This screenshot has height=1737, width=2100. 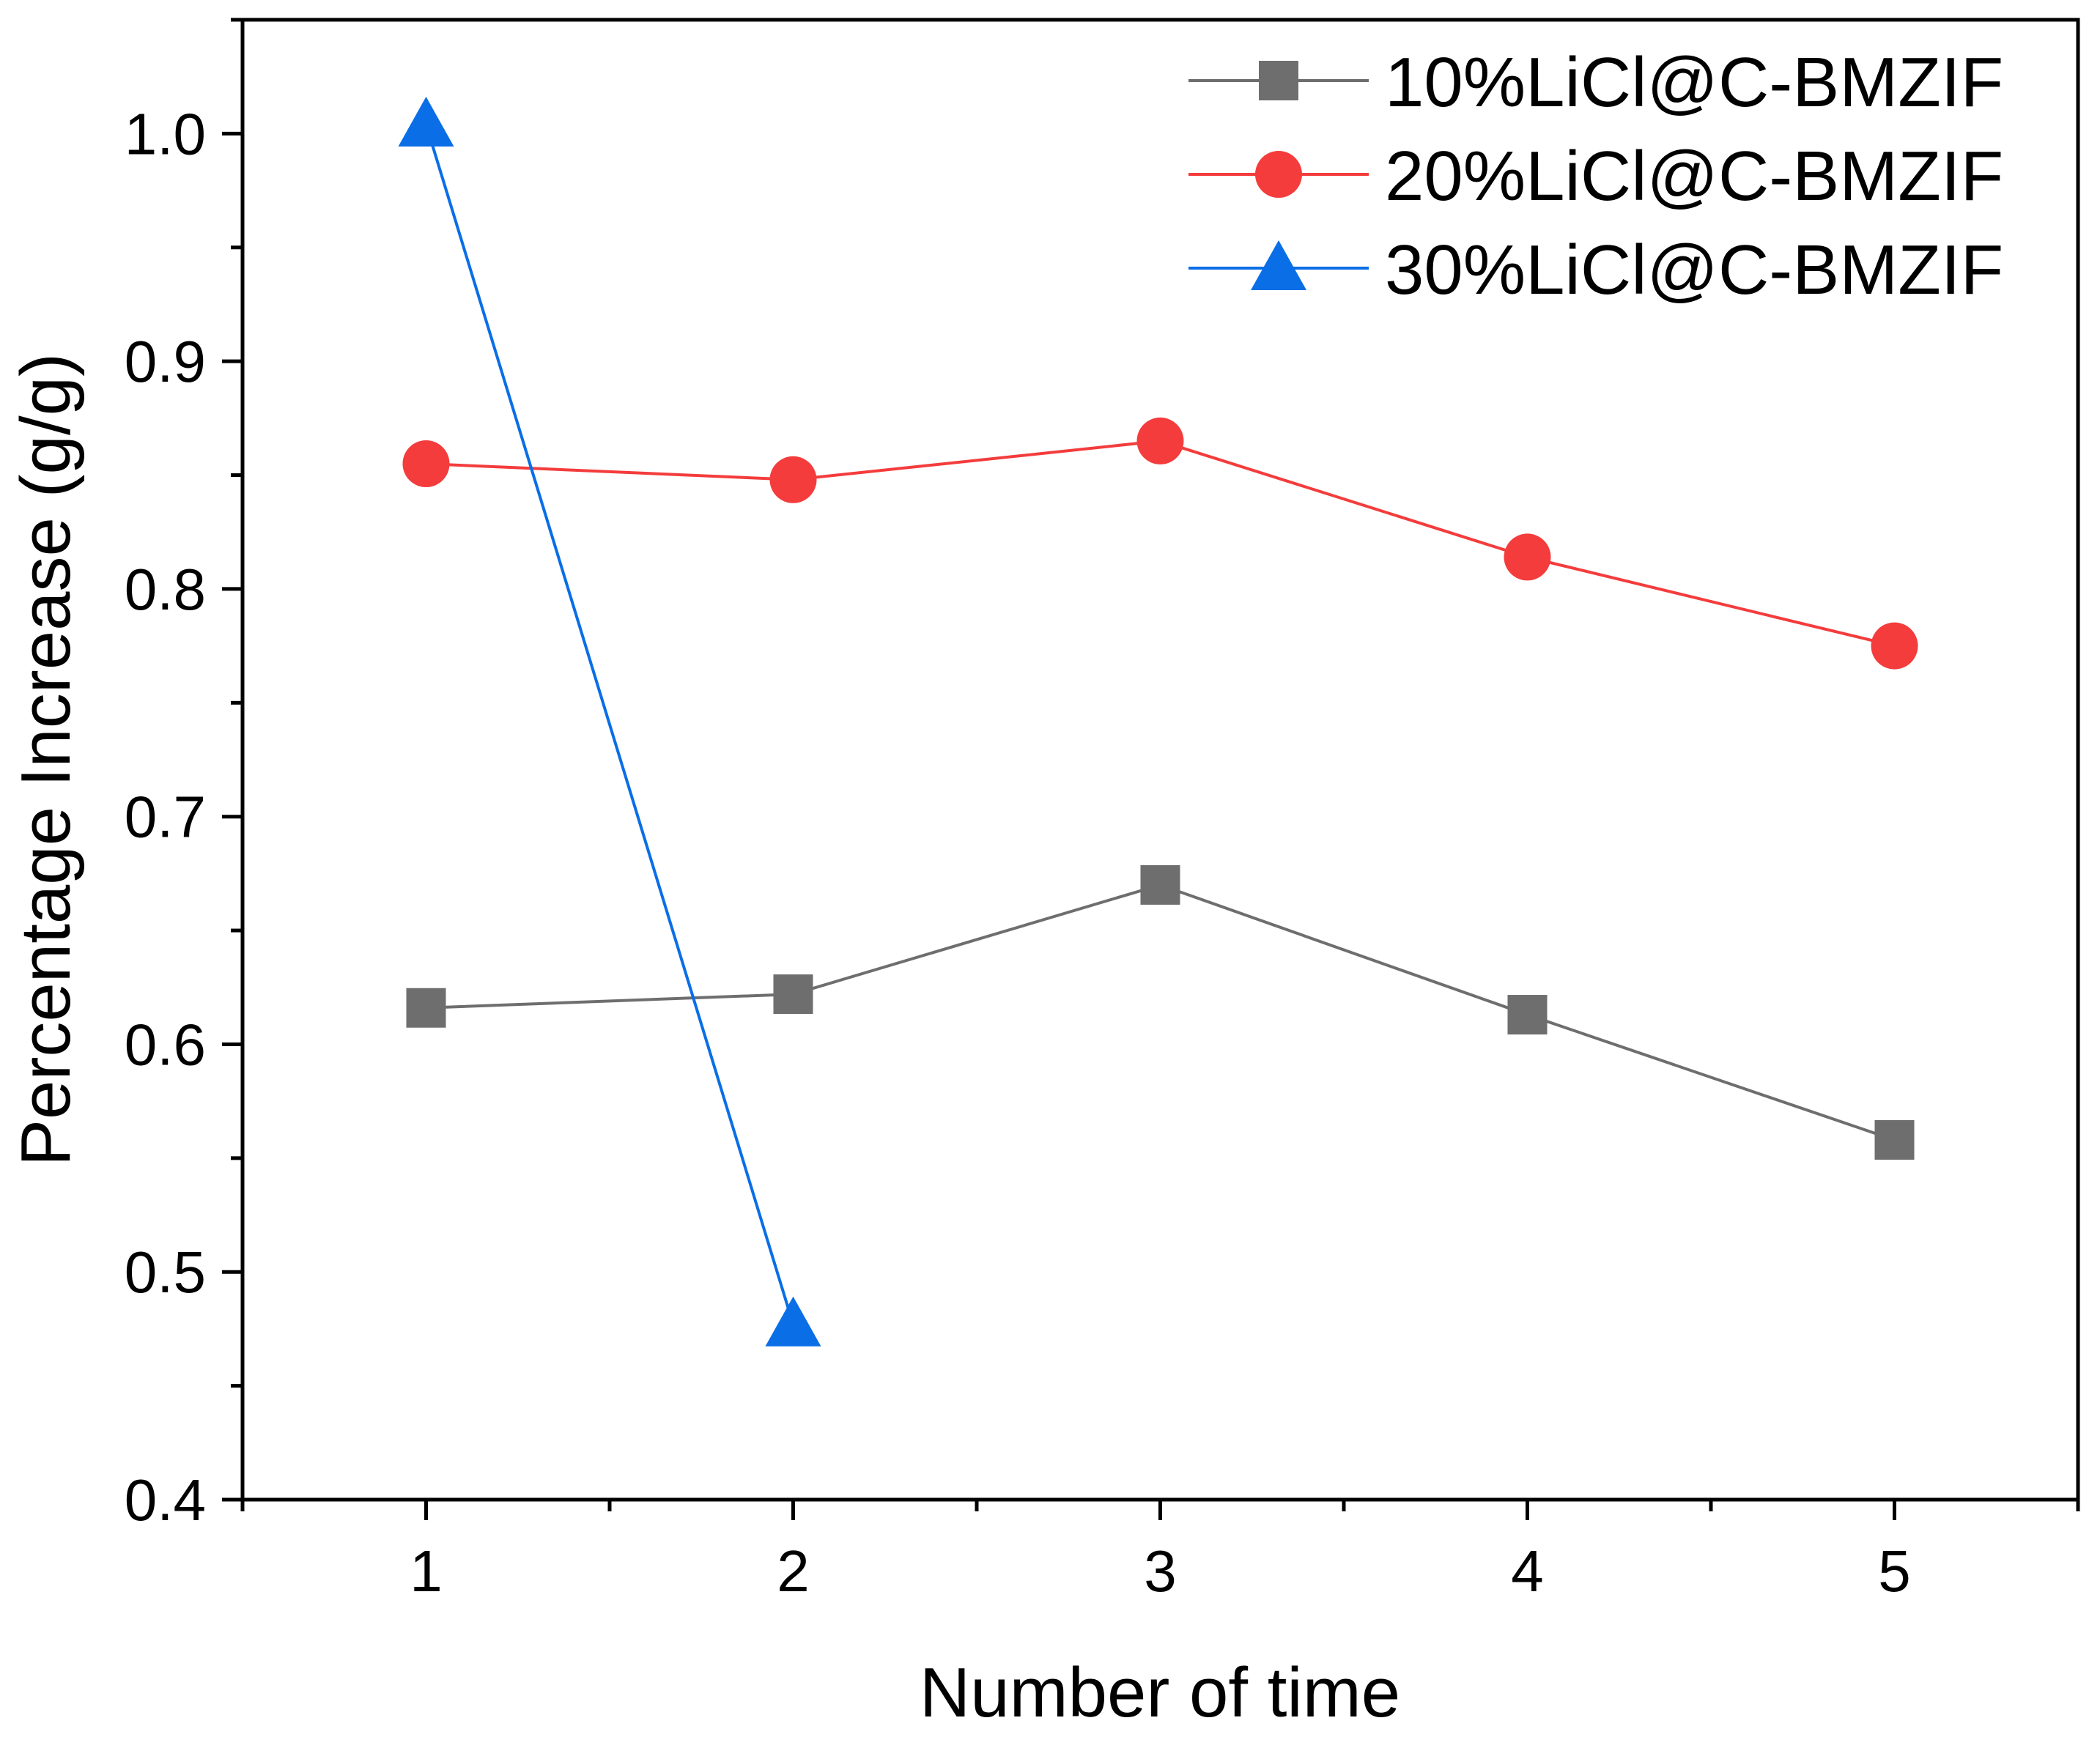 I want to click on legend-item: 10%LiCl@C-BMZIF, so click(x=1595, y=82).